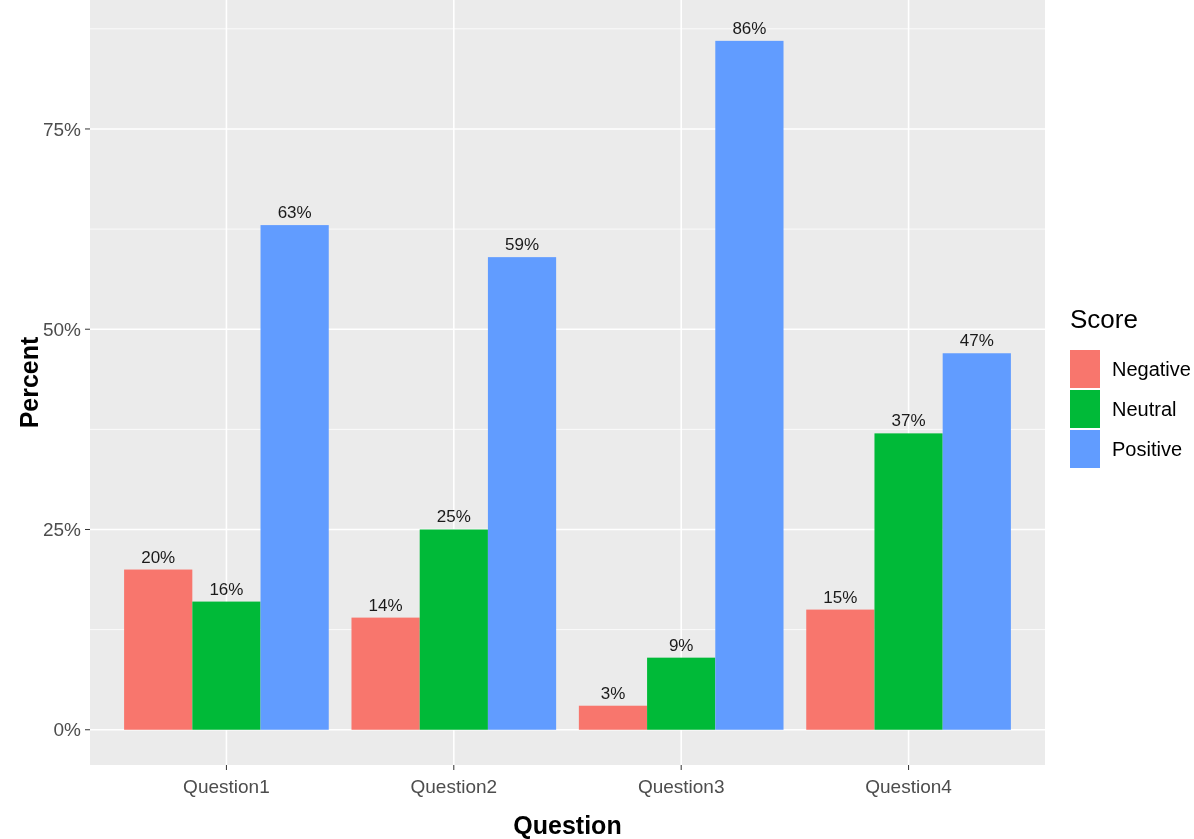 This screenshot has height=839, width=1194. Describe the element at coordinates (1147, 449) in the screenshot. I see `legend-label: Positive` at that location.